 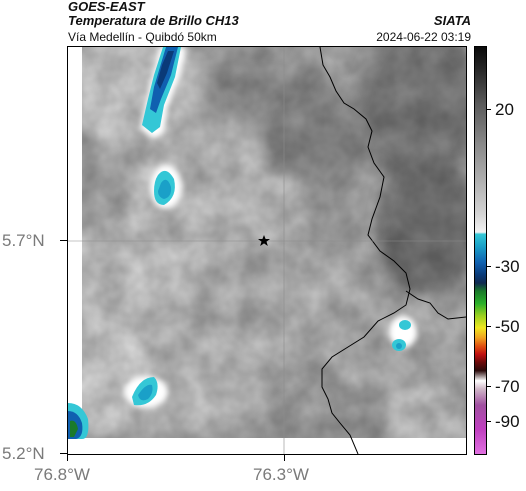 I want to click on header-timestamp: 2024-06-22 03:19, so click(x=423, y=37).